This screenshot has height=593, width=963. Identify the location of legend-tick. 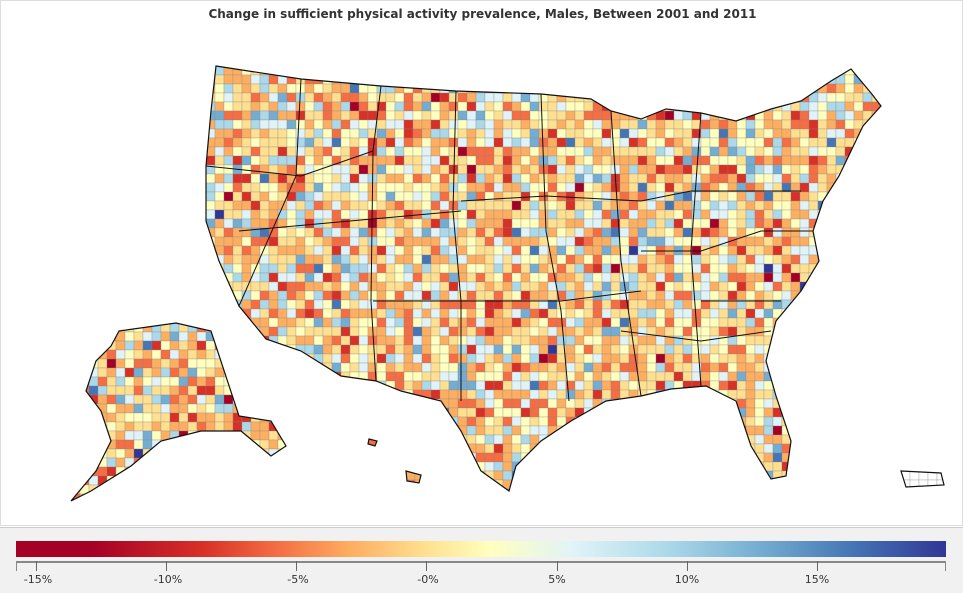
(557, 566).